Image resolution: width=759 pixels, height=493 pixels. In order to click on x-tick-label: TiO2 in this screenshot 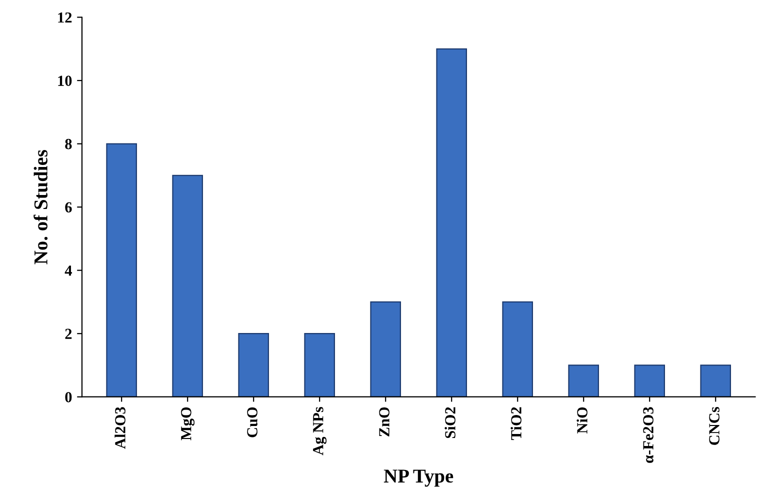, I will do `click(516, 423)`.